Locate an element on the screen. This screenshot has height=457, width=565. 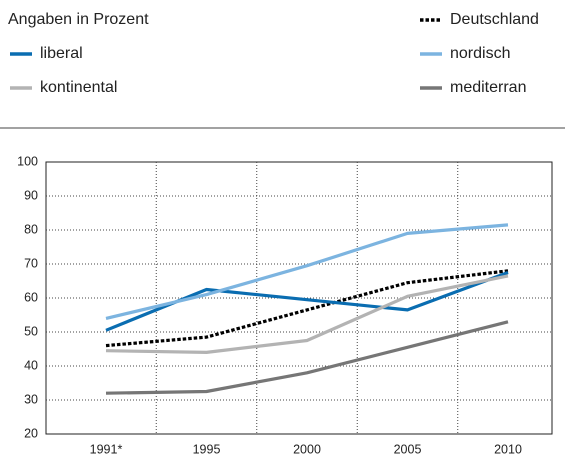
y-tick-label: 60 is located at coordinates (31, 297).